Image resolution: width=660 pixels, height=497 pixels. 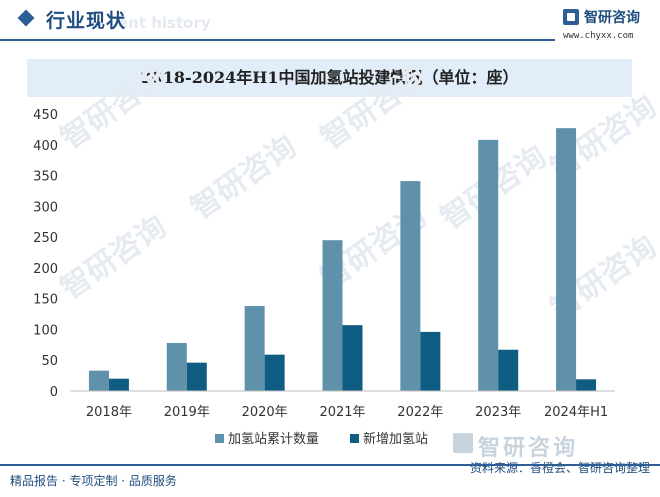 What do you see at coordinates (54, 392) in the screenshot?
I see `y-tick-label: 0` at bounding box center [54, 392].